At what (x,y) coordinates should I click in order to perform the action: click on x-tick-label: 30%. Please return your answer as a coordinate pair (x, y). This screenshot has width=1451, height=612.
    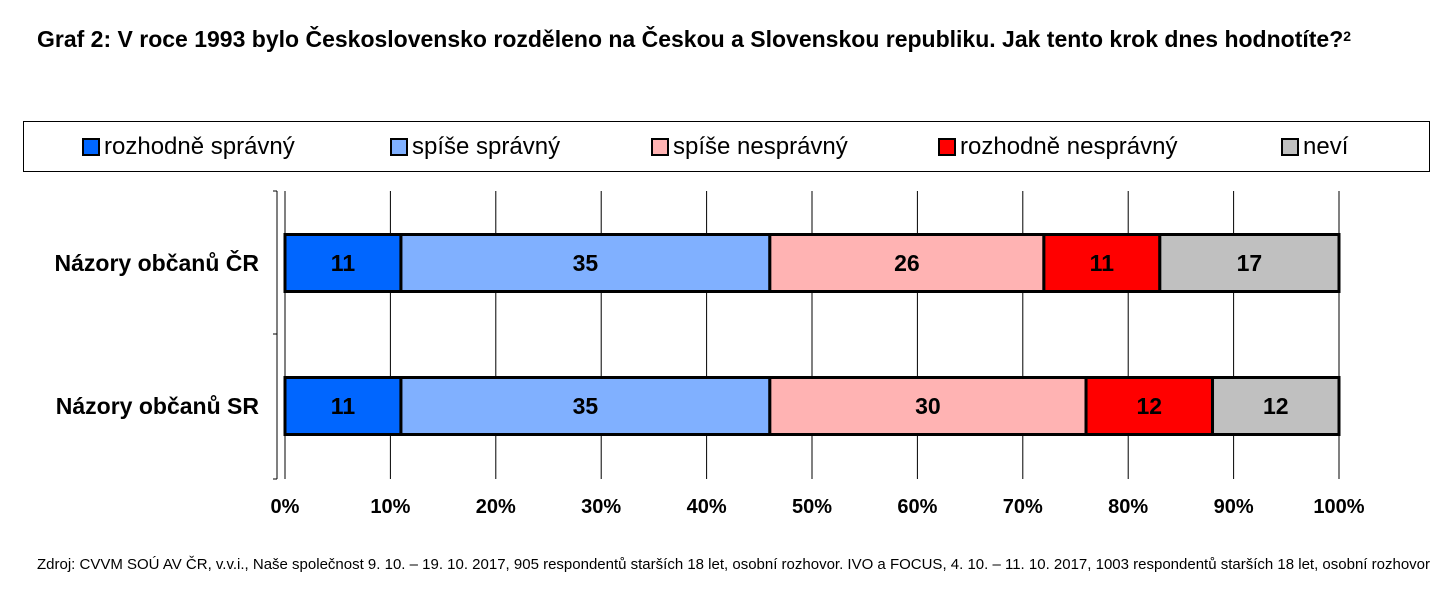
    Looking at the image, I should click on (601, 507).